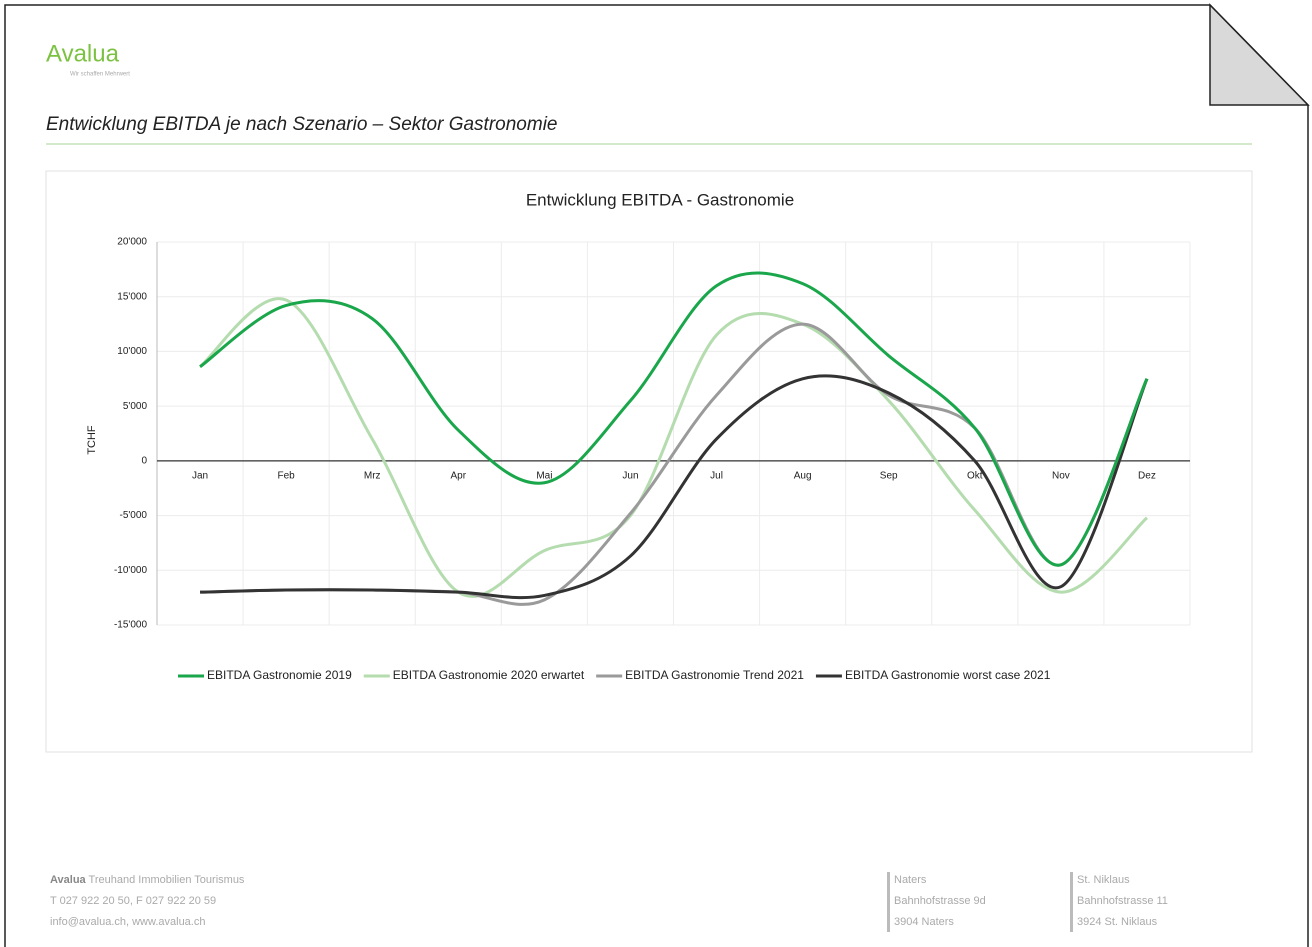 The image size is (1312, 947). What do you see at coordinates (889, 475) in the screenshot?
I see `x-tick-label: Sep` at bounding box center [889, 475].